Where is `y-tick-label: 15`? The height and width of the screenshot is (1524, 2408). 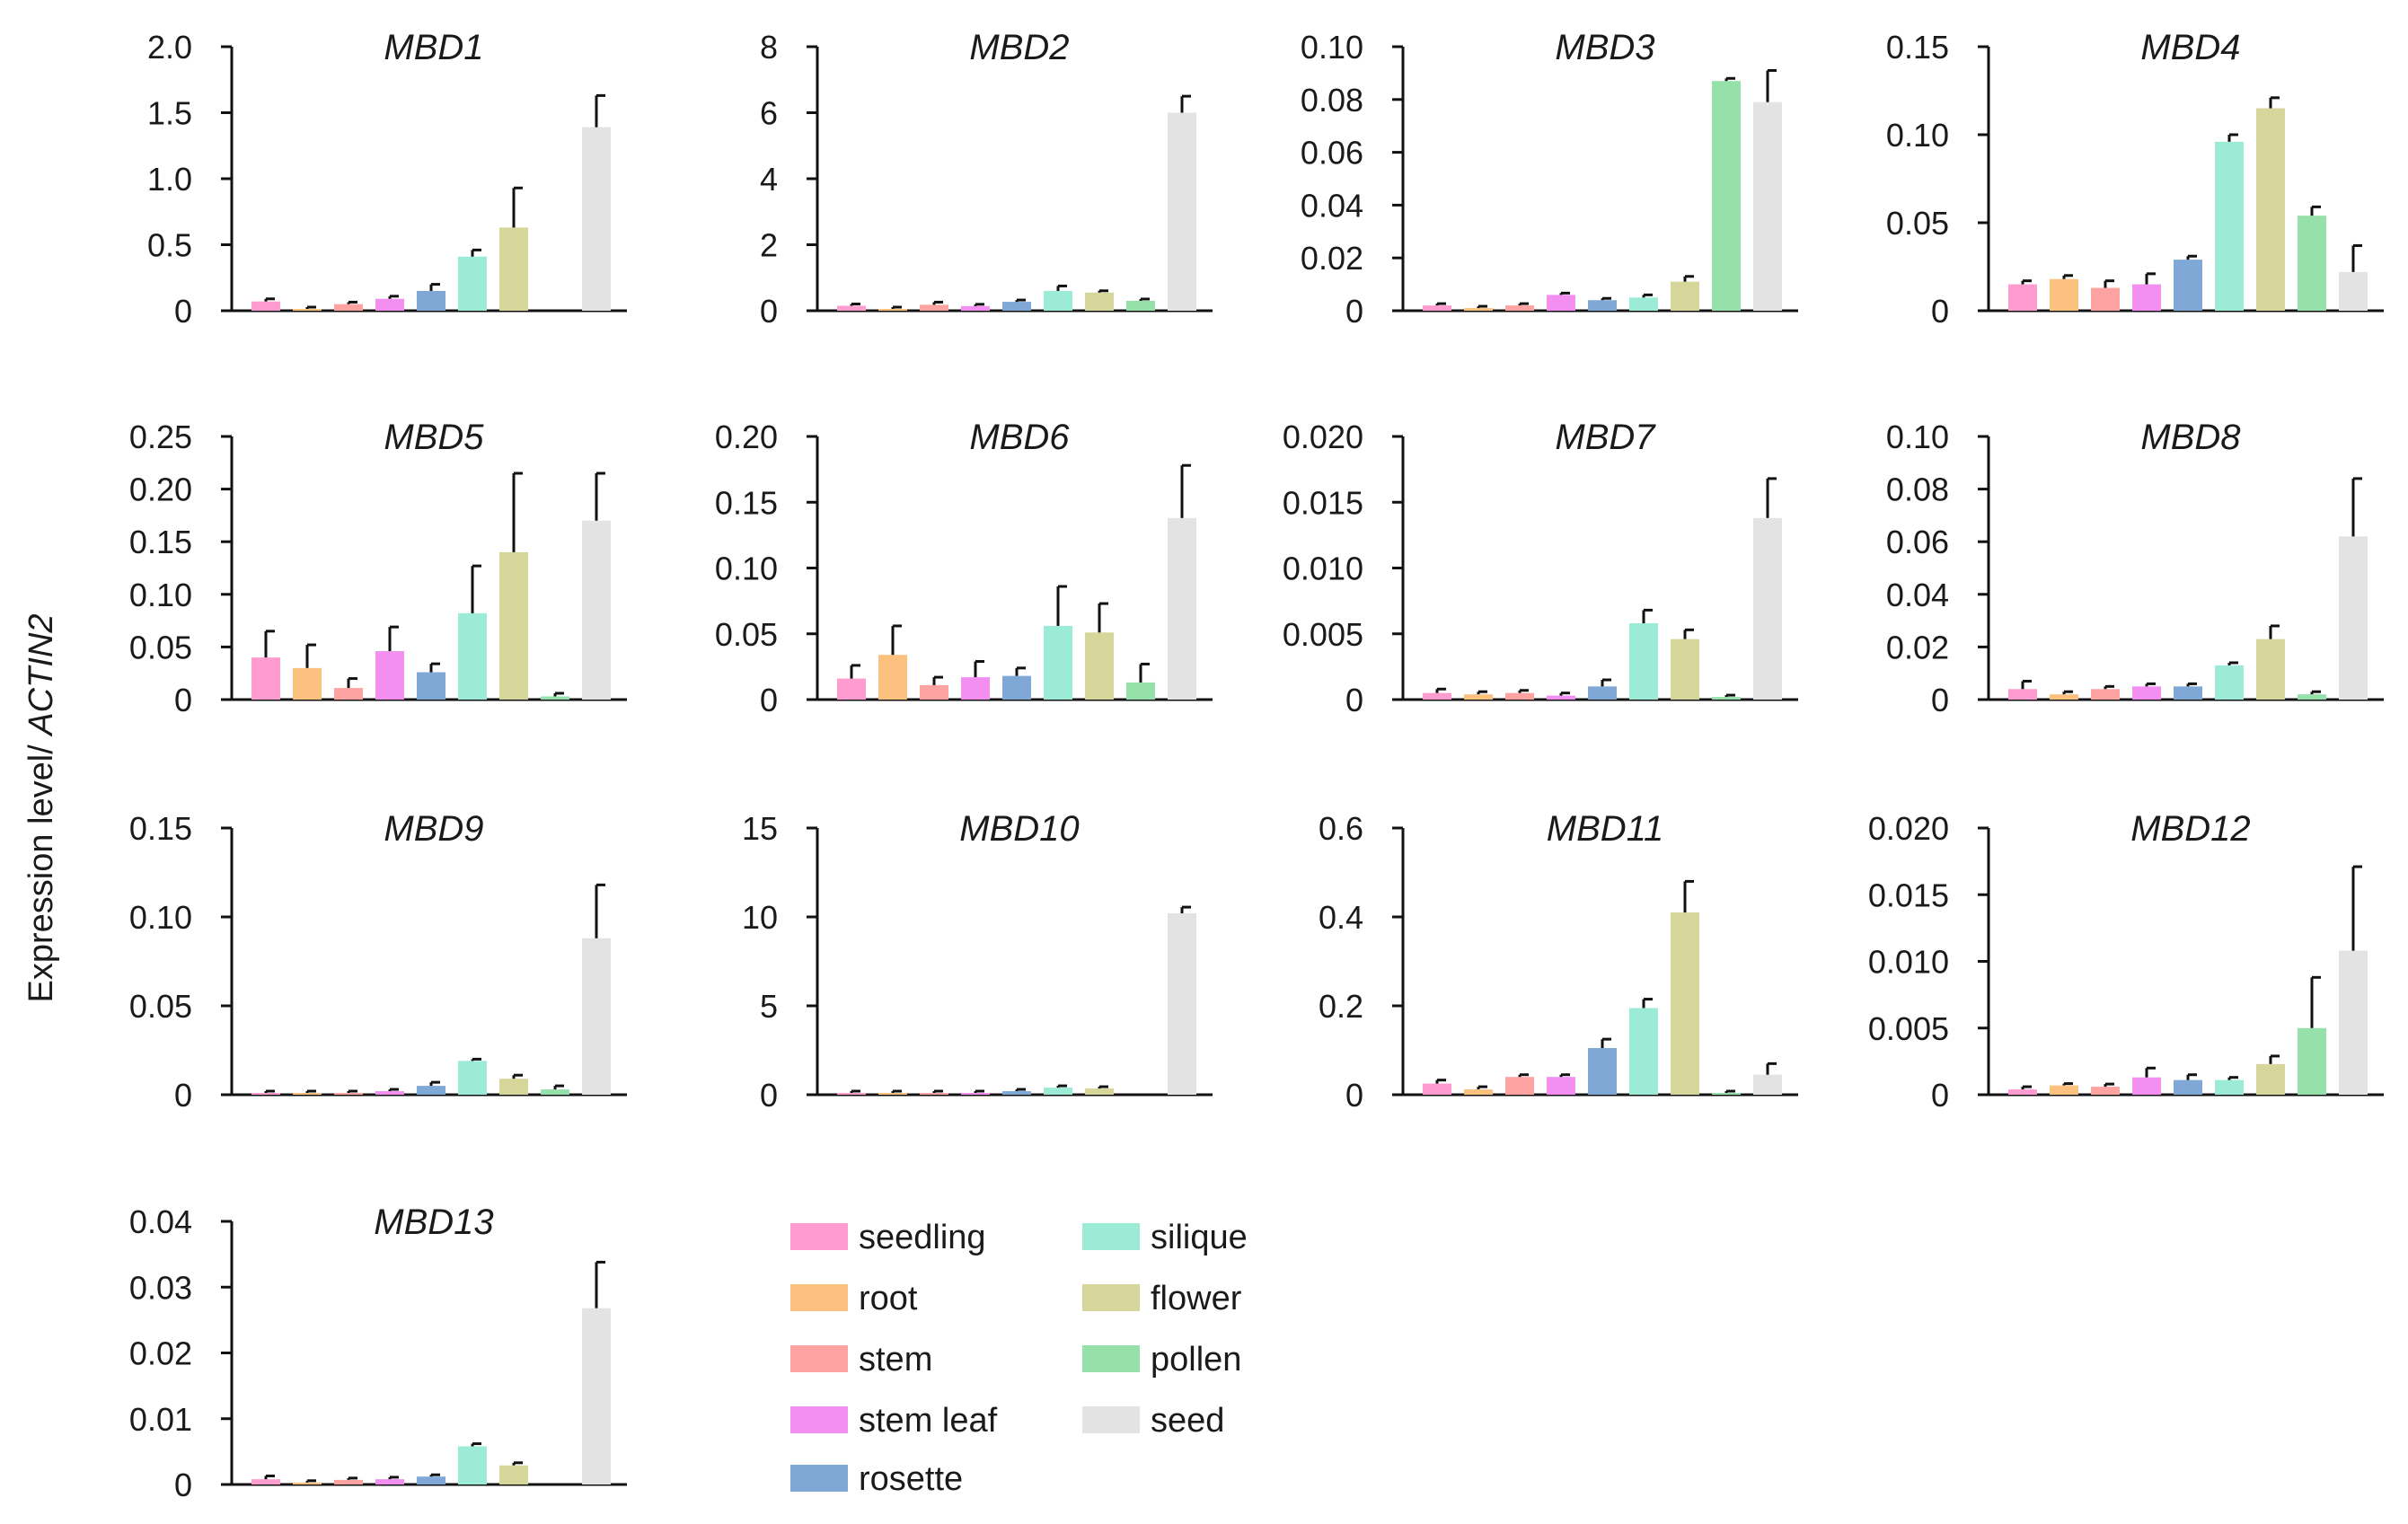 y-tick-label: 15 is located at coordinates (760, 828).